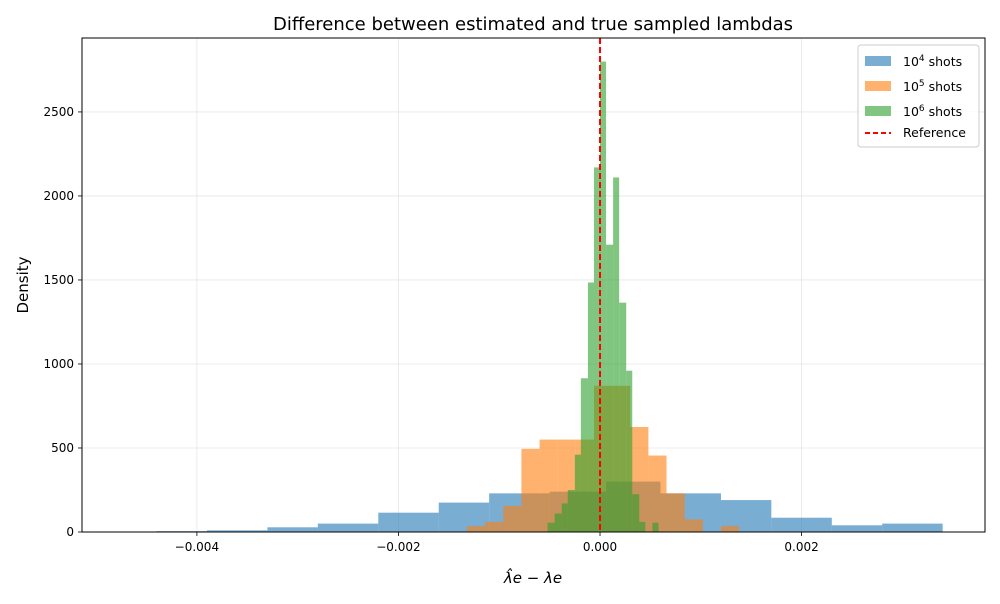 The width and height of the screenshot is (1000, 604). What do you see at coordinates (70, 532) in the screenshot?
I see `y-tick-label: 0` at bounding box center [70, 532].